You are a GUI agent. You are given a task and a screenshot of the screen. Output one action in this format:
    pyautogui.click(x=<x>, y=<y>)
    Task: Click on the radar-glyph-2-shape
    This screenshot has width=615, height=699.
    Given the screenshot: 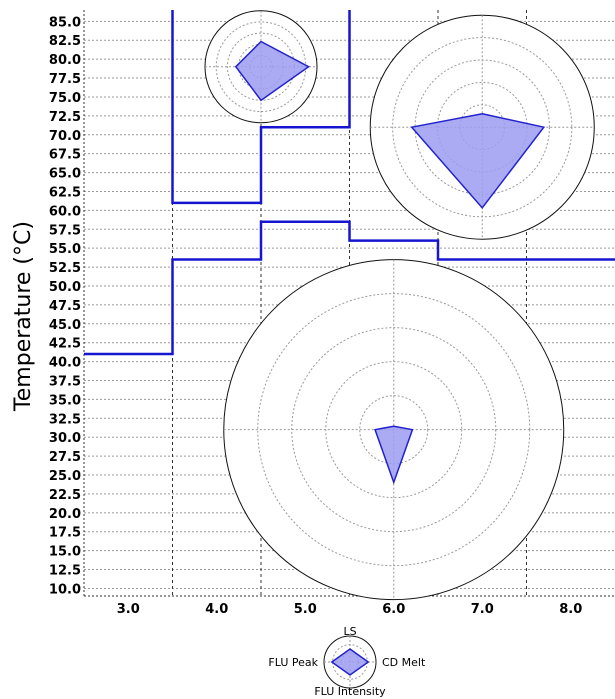 What is the action you would take?
    pyautogui.click(x=394, y=455)
    